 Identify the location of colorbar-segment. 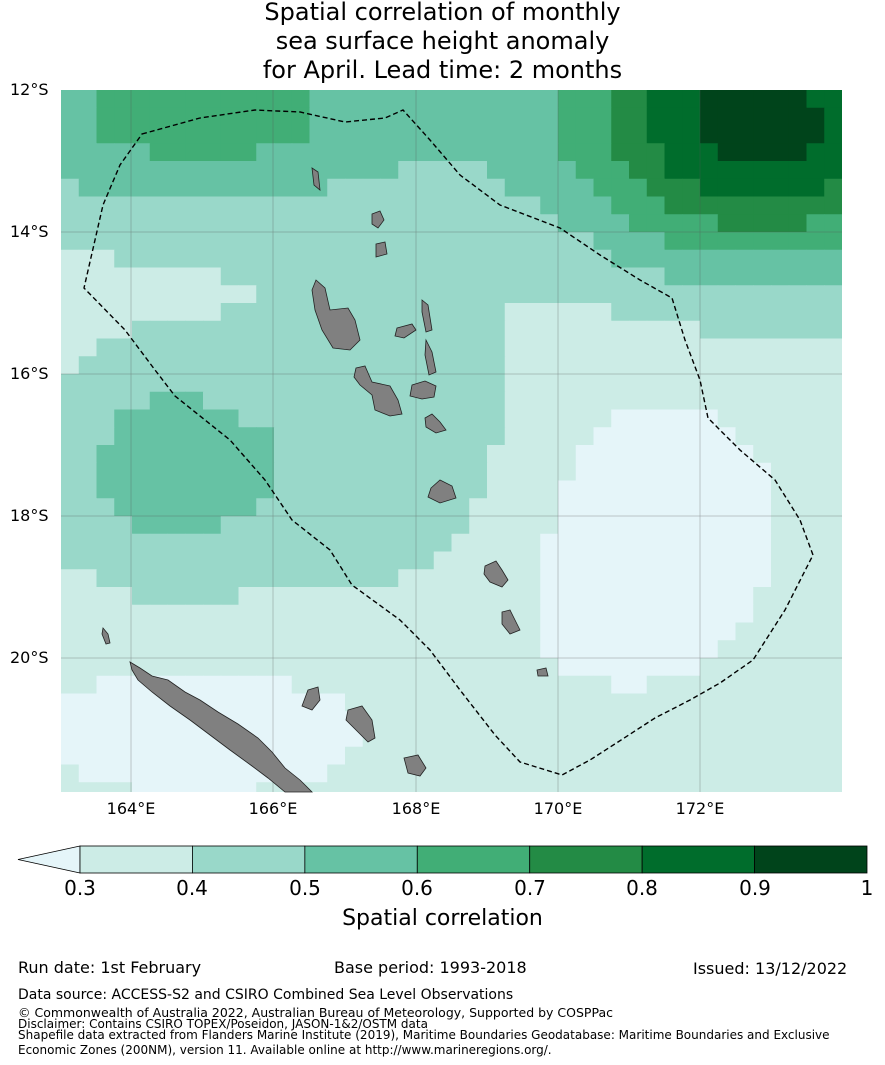
(811, 859).